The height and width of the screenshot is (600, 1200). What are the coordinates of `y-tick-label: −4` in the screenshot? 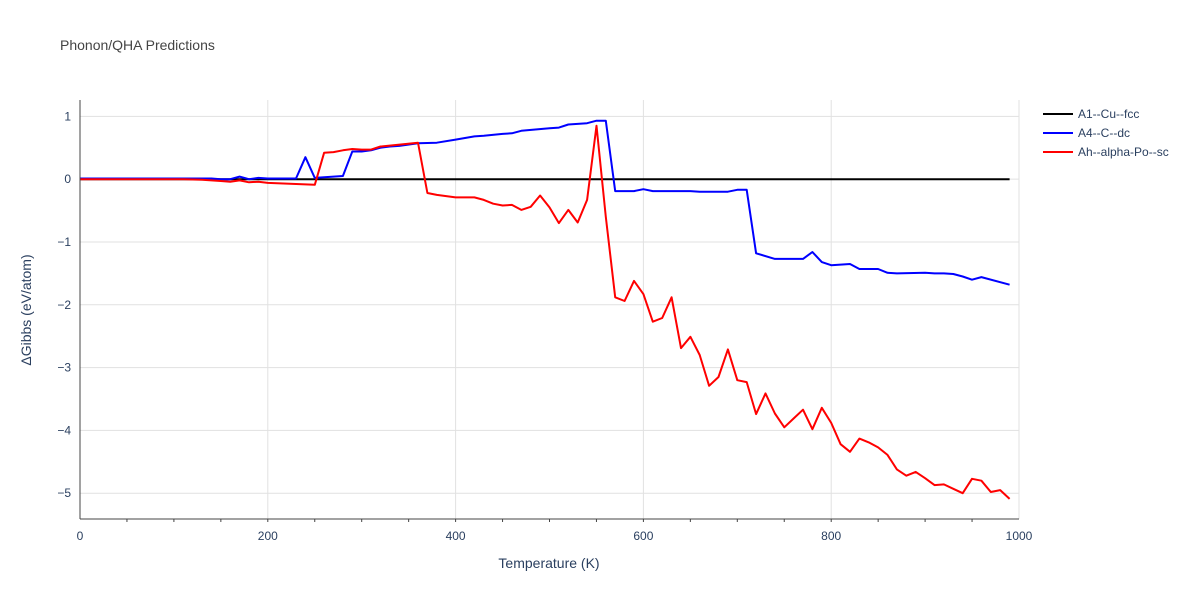 It's located at (64, 430).